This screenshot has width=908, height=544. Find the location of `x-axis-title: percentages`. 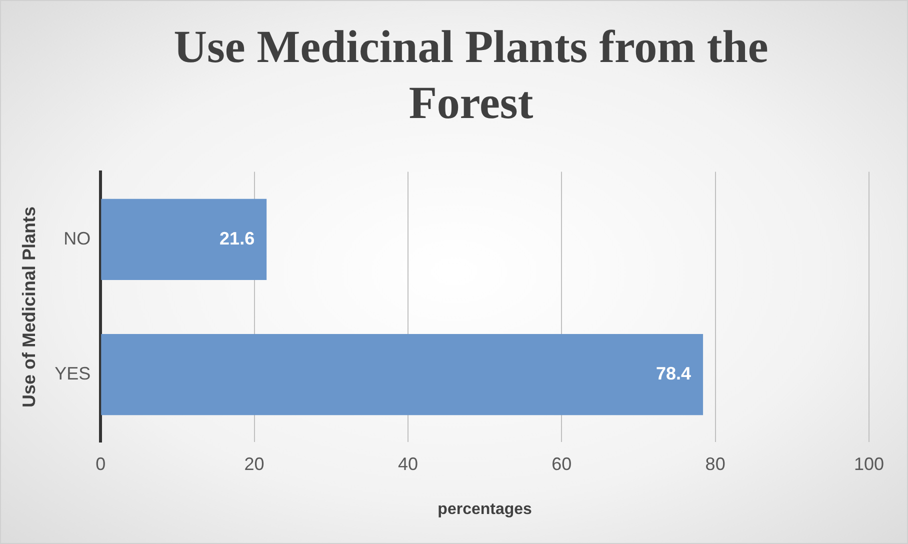

x-axis-title: percentages is located at coordinates (485, 509).